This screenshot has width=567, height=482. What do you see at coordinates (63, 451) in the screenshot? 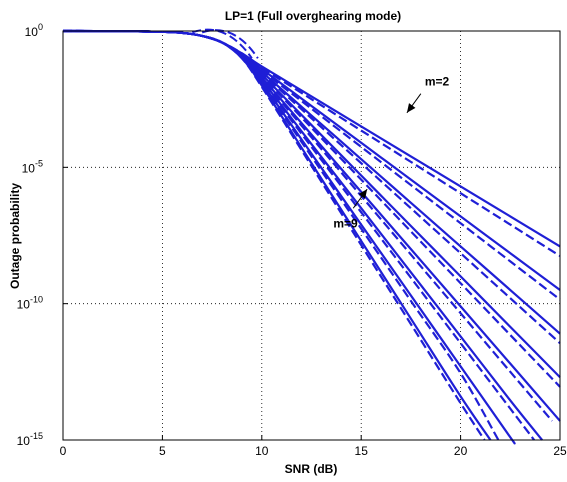
I see `x-tick-label: 0` at bounding box center [63, 451].